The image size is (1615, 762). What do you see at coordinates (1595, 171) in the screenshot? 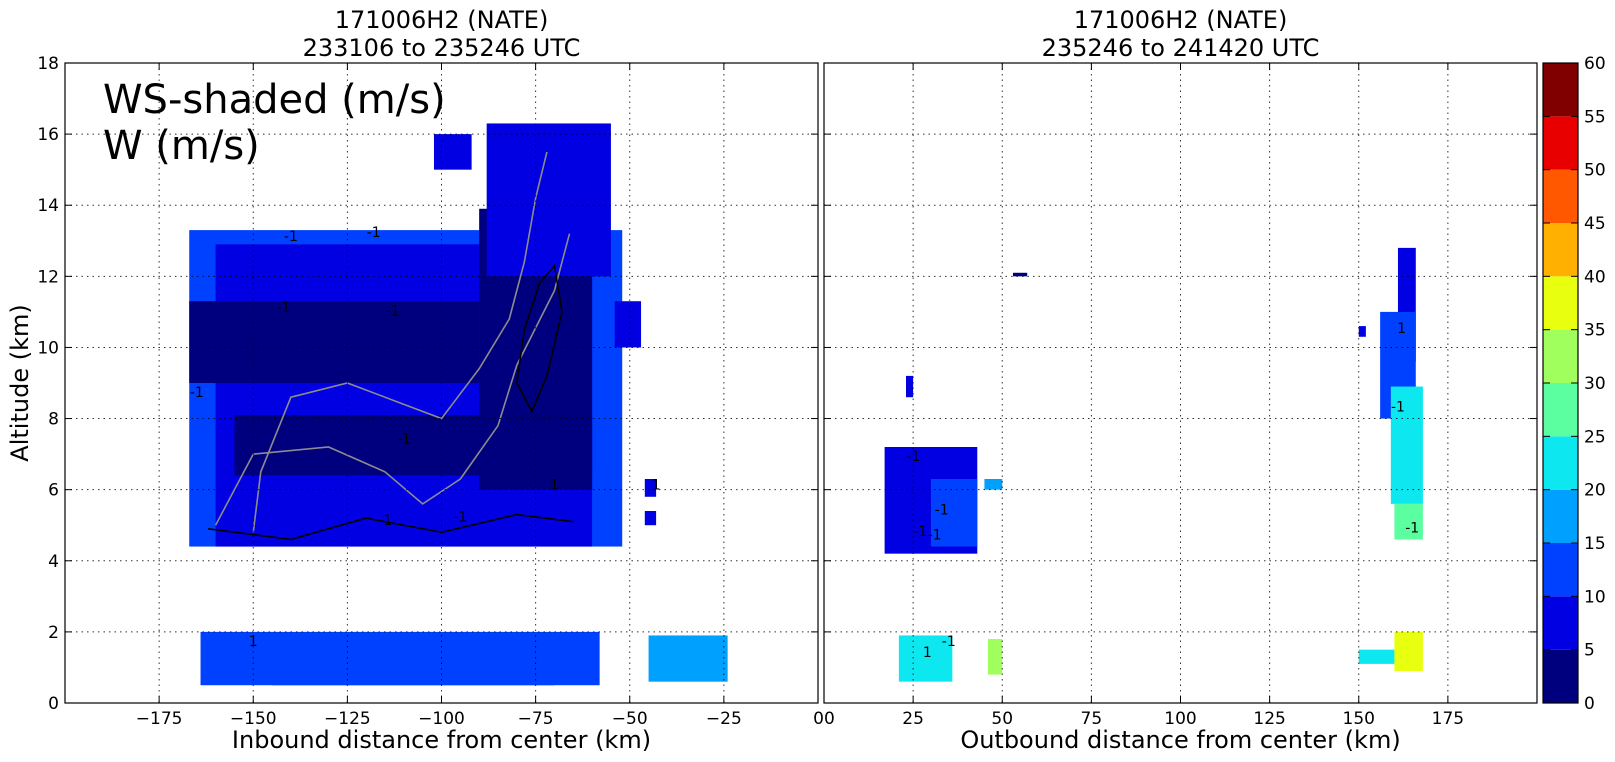
I see `colorbar-tick-label: 50` at bounding box center [1595, 171].